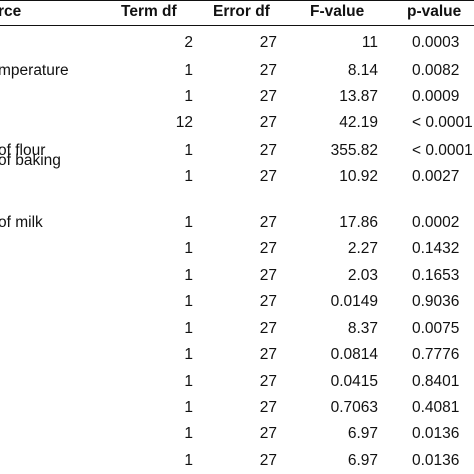  Describe the element at coordinates (436, 42) in the screenshot. I see `row-p-value: 0.0003` at that location.